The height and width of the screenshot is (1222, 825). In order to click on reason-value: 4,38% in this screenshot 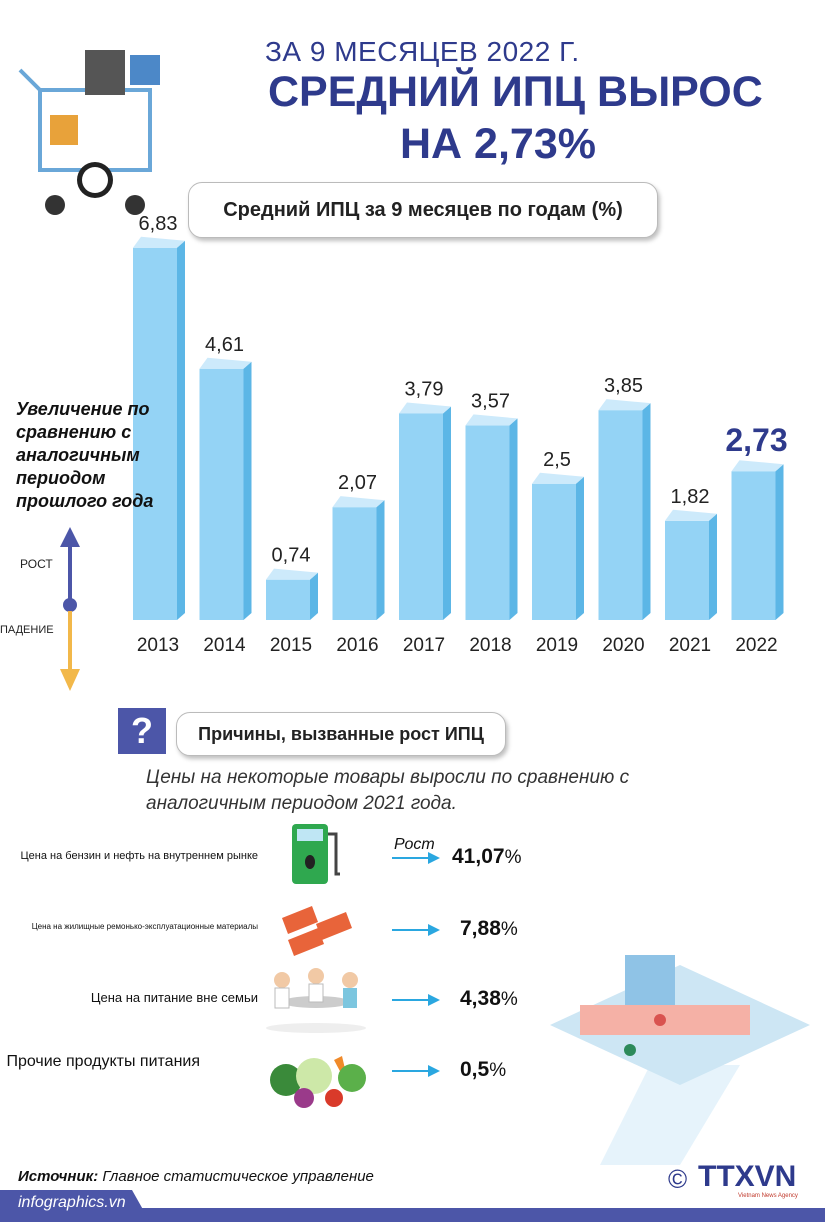, I will do `click(489, 999)`.